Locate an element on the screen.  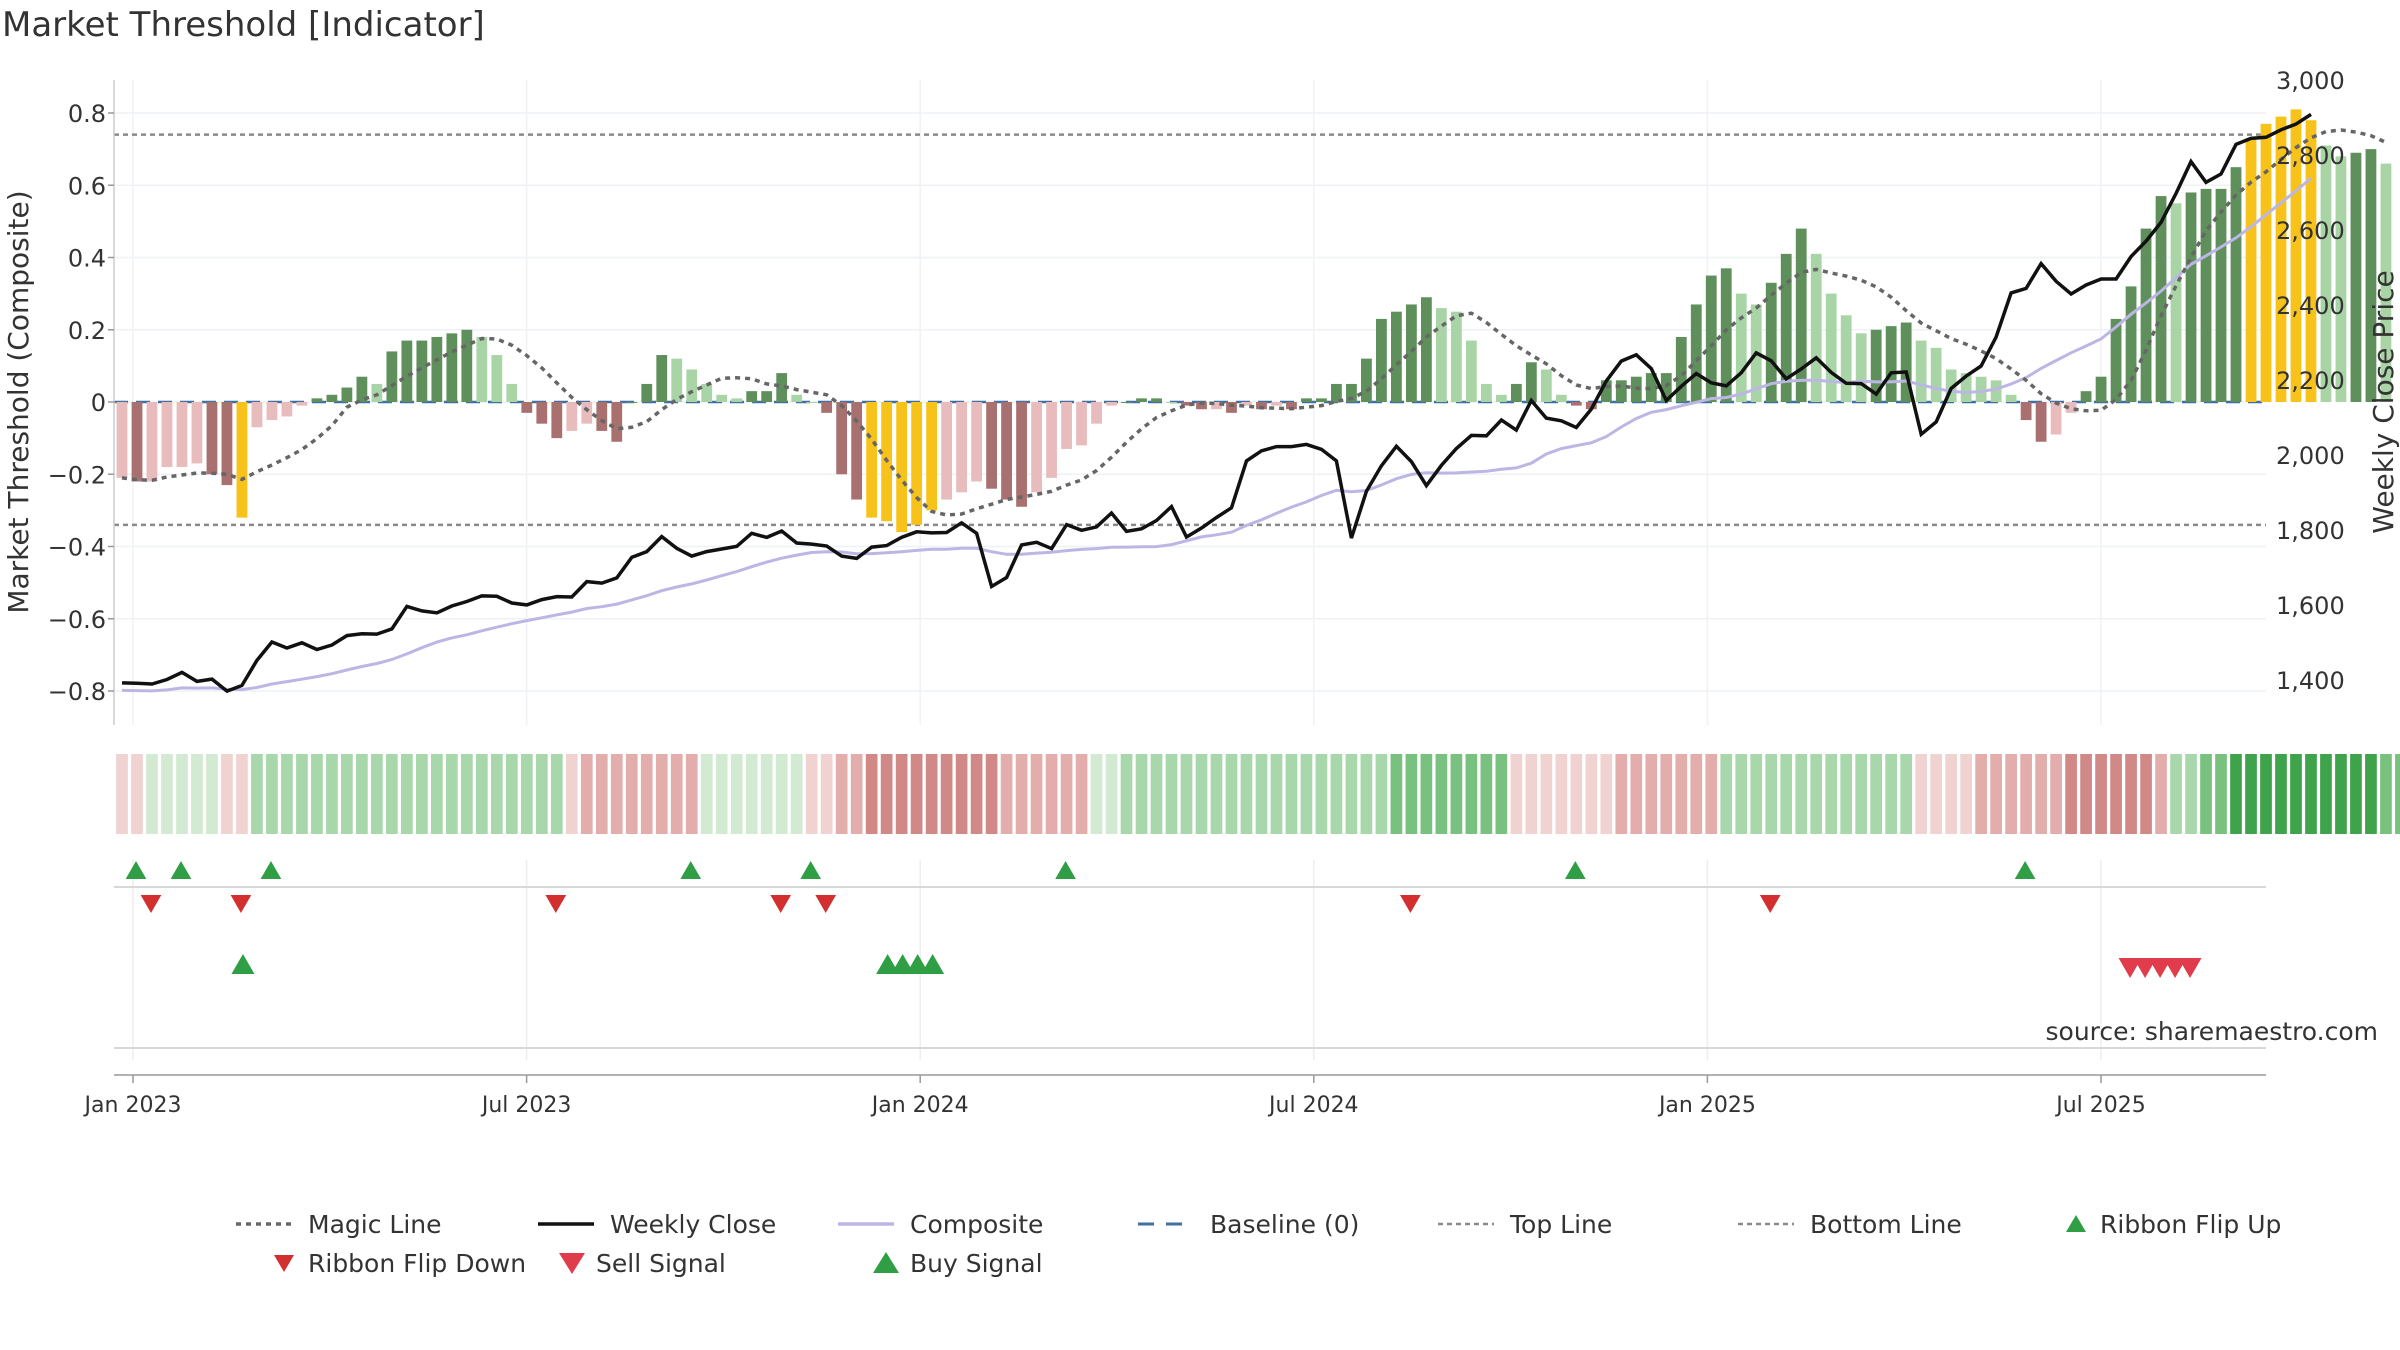
y-tick-label: 0 is located at coordinates (98, 403).